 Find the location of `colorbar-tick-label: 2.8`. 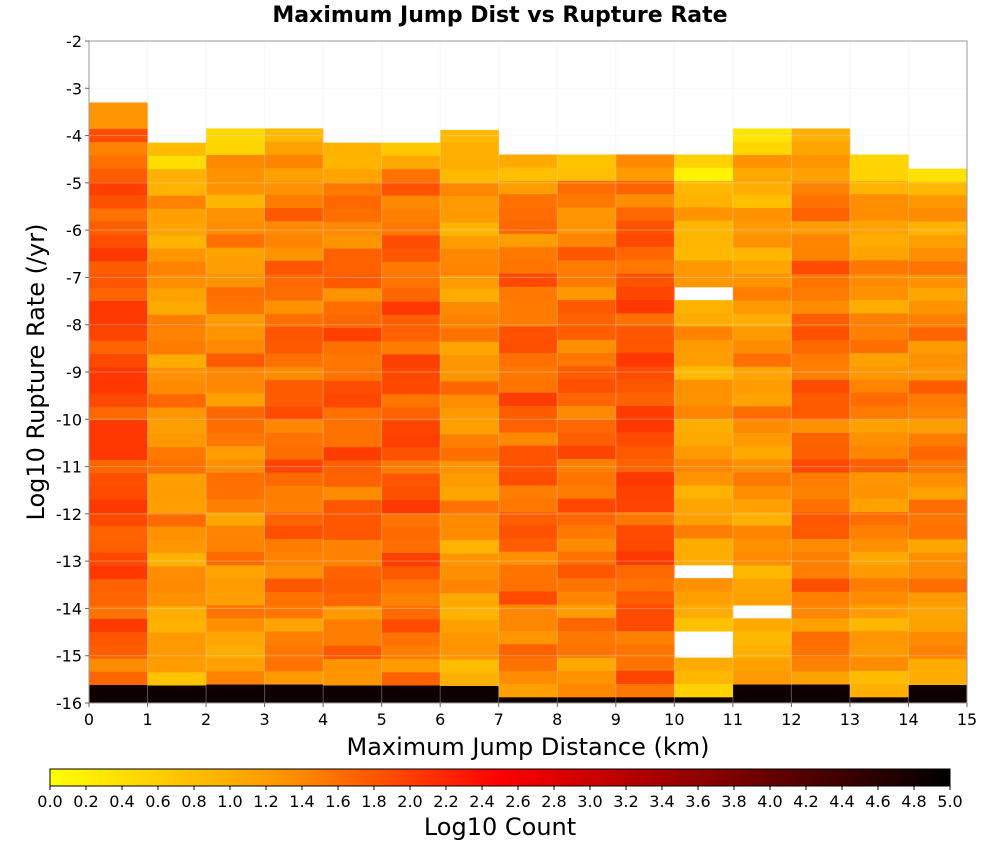

colorbar-tick-label: 2.8 is located at coordinates (553, 801).